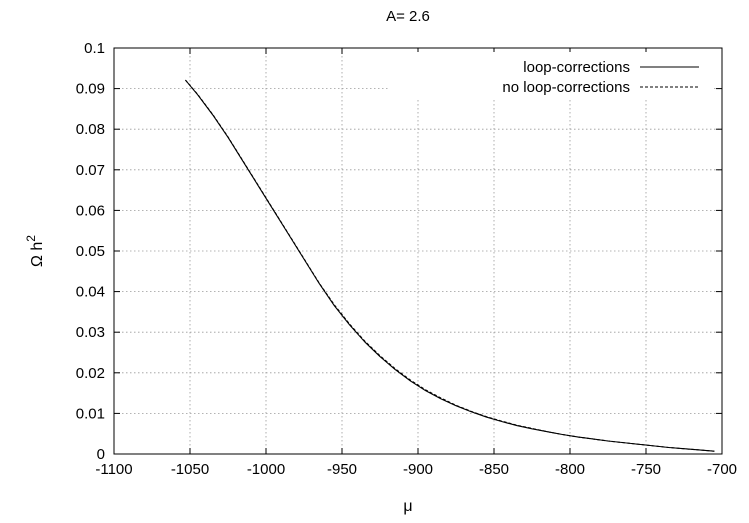 The image size is (749, 523). Describe the element at coordinates (90, 292) in the screenshot. I see `y-tick-label: 0.04` at that location.